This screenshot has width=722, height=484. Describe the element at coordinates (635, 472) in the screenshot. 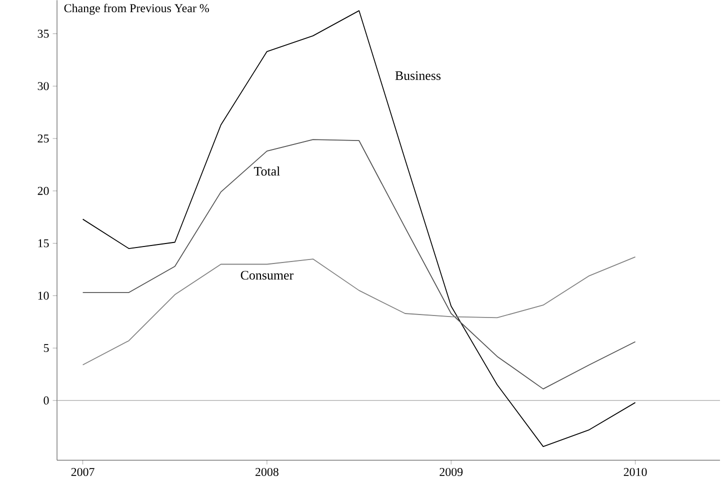

I see `x-tick-label: 2010` at that location.